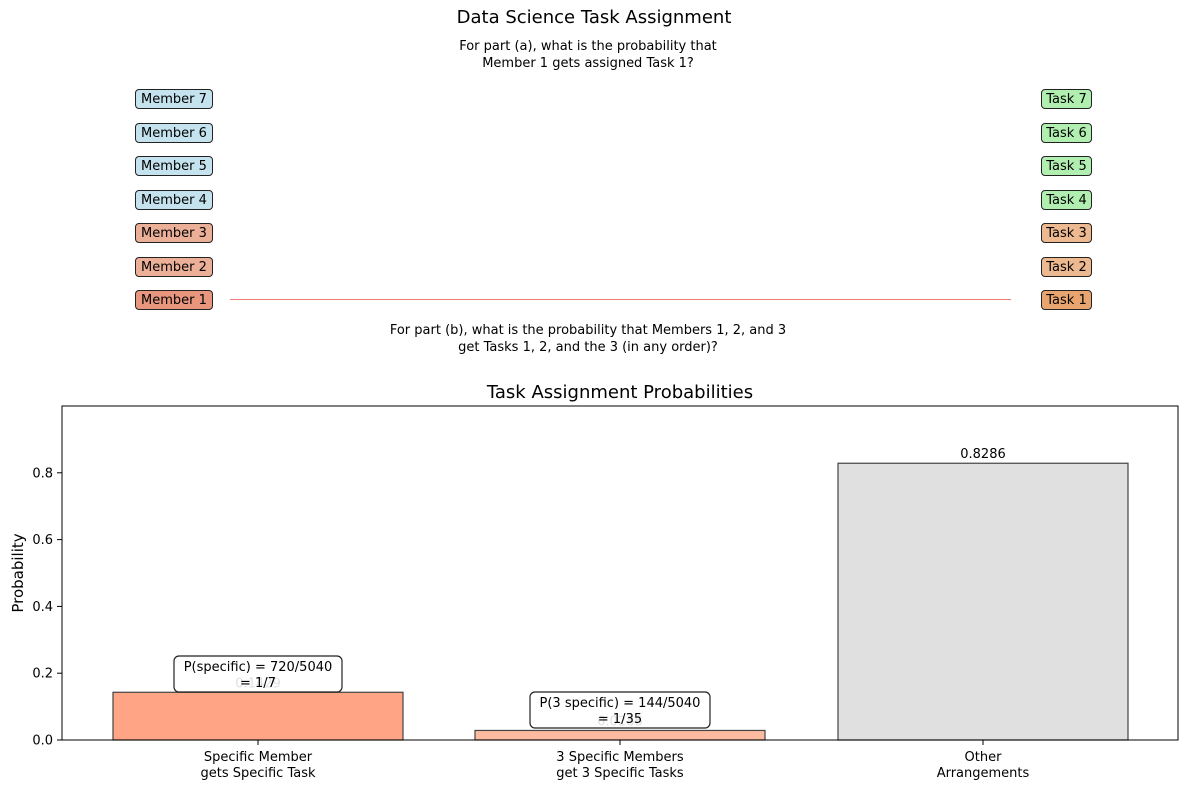  What do you see at coordinates (42, 674) in the screenshot?
I see `y-tick-label: 0.2` at bounding box center [42, 674].